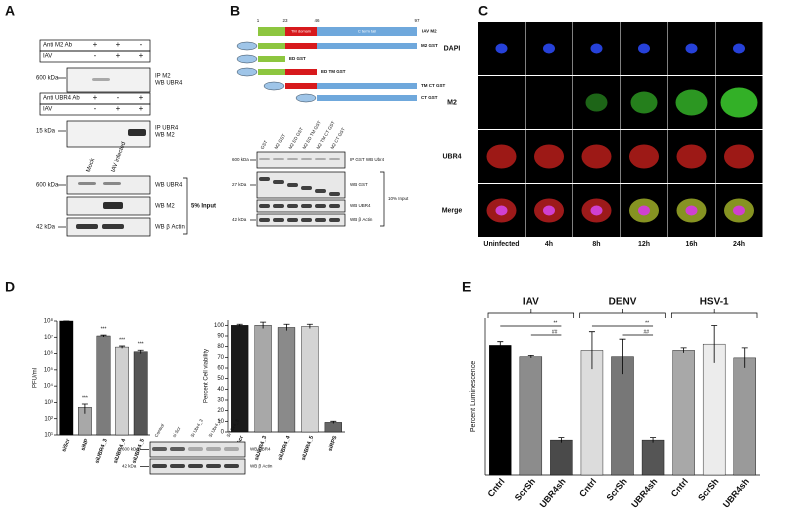 Image resolution: width=800 pixels, height=508 pixels. Describe the element at coordinates (317, 20) in the screenshot. I see `position: 46` at that location.